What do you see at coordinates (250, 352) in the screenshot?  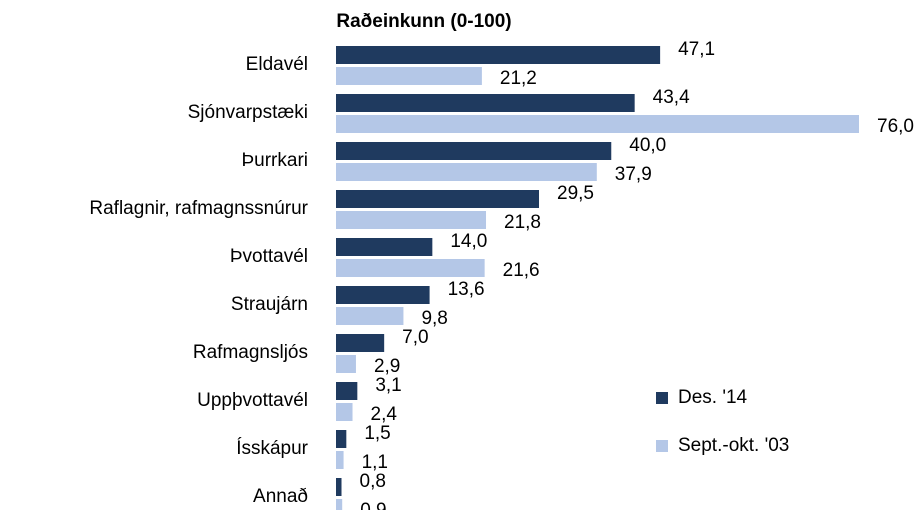 I see `category-label: Rafmagnsljós` at bounding box center [250, 352].